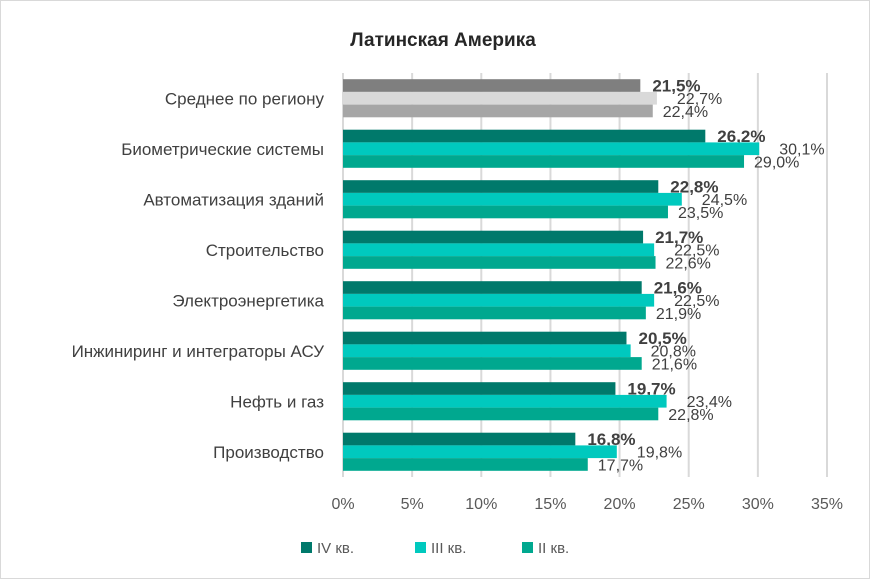  What do you see at coordinates (801, 150) in the screenshot?
I see `data-label: 30,1%` at bounding box center [801, 150].